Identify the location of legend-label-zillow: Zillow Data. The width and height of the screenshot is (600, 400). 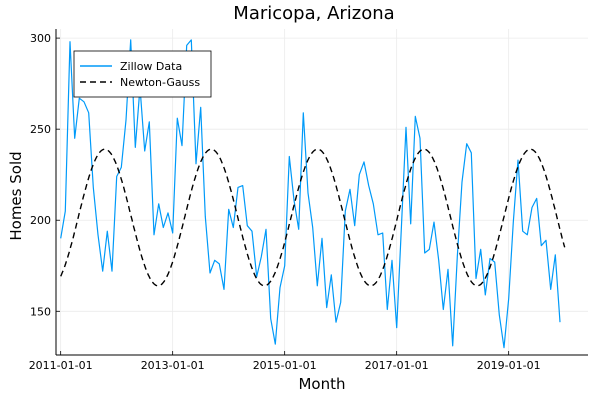
(151, 66).